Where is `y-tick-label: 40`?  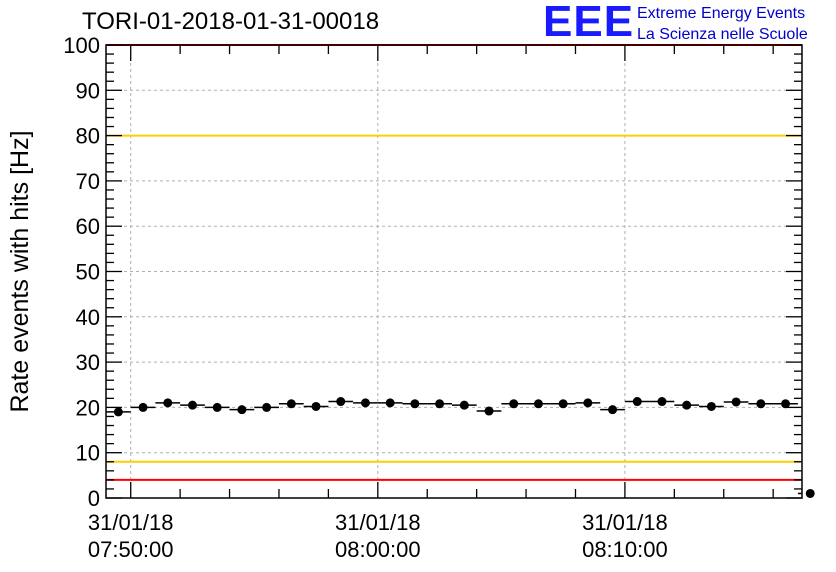
y-tick-label: 40 is located at coordinates (88, 317).